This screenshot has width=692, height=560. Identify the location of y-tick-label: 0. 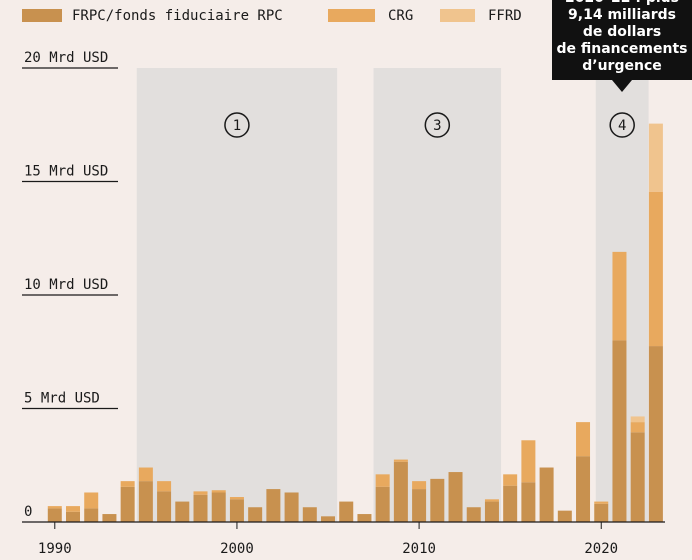
(28, 512).